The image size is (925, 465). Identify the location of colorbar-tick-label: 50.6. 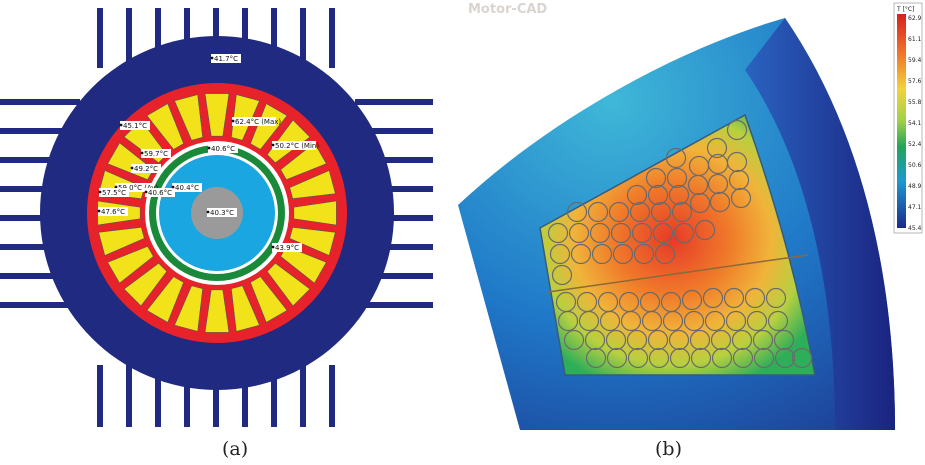
(915, 165).